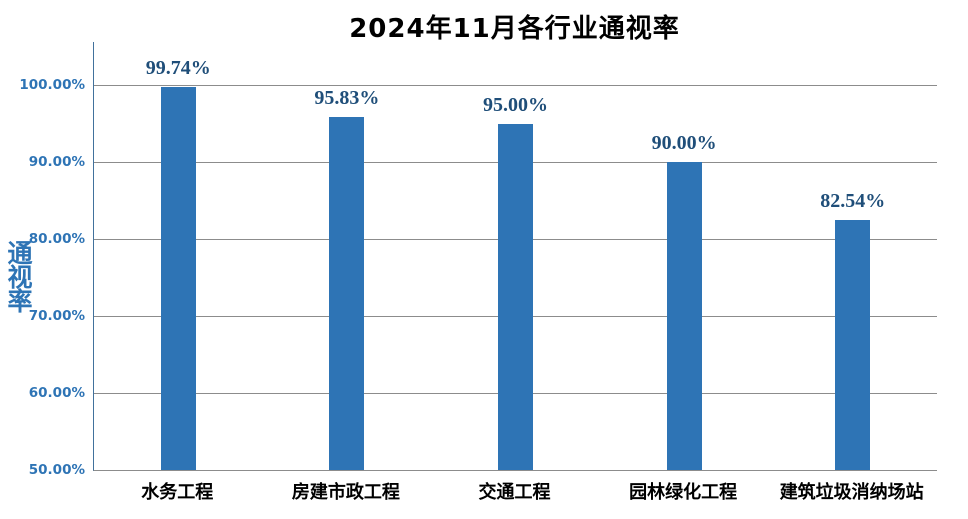 The width and height of the screenshot is (968, 519). Describe the element at coordinates (853, 200) in the screenshot. I see `bar-data-label: 82.54%` at that location.